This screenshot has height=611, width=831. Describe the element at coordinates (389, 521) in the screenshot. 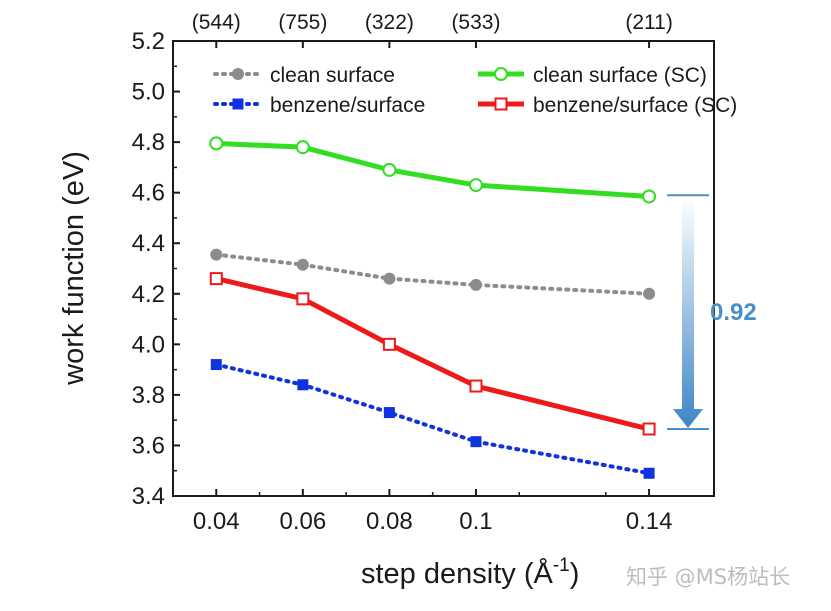

I see `x-tick-label: 0.08` at that location.